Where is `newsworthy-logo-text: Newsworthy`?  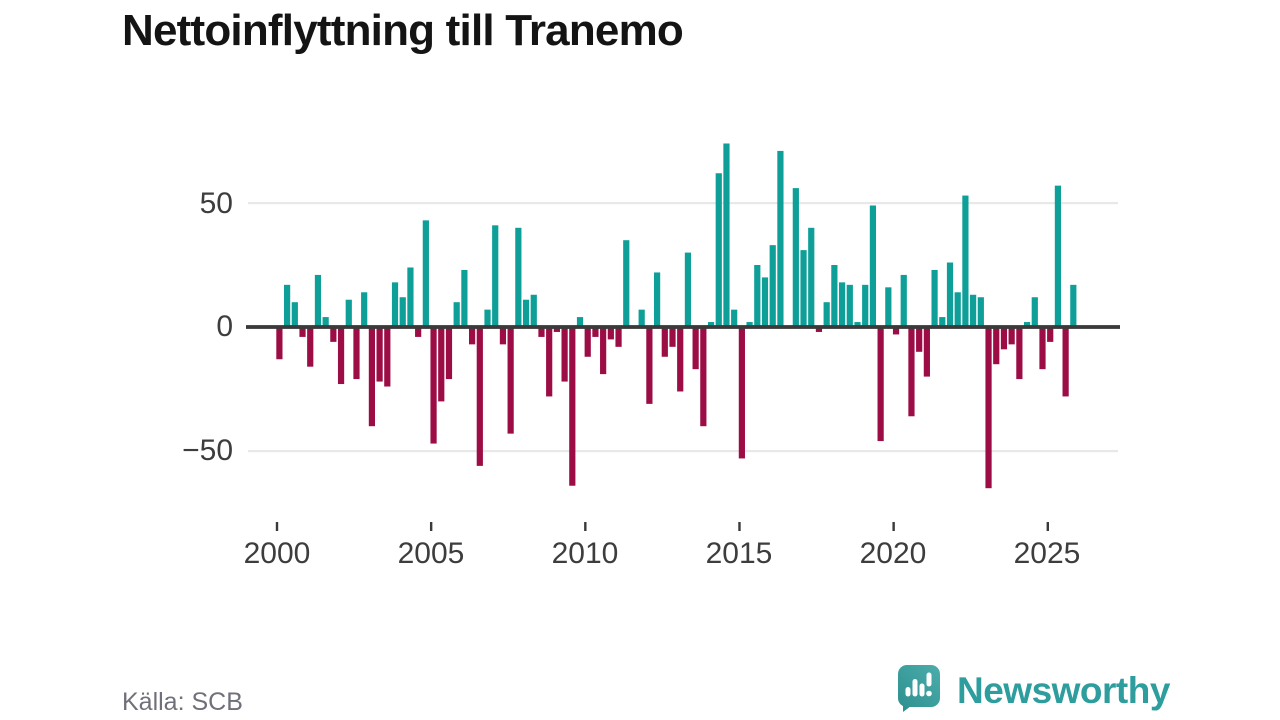
newsworthy-logo-text: Newsworthy is located at coordinates (1063, 690).